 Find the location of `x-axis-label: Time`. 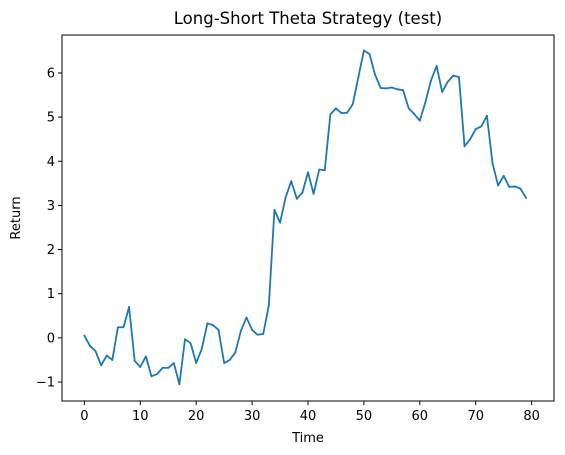

x-axis-label: Time is located at coordinates (307, 438).